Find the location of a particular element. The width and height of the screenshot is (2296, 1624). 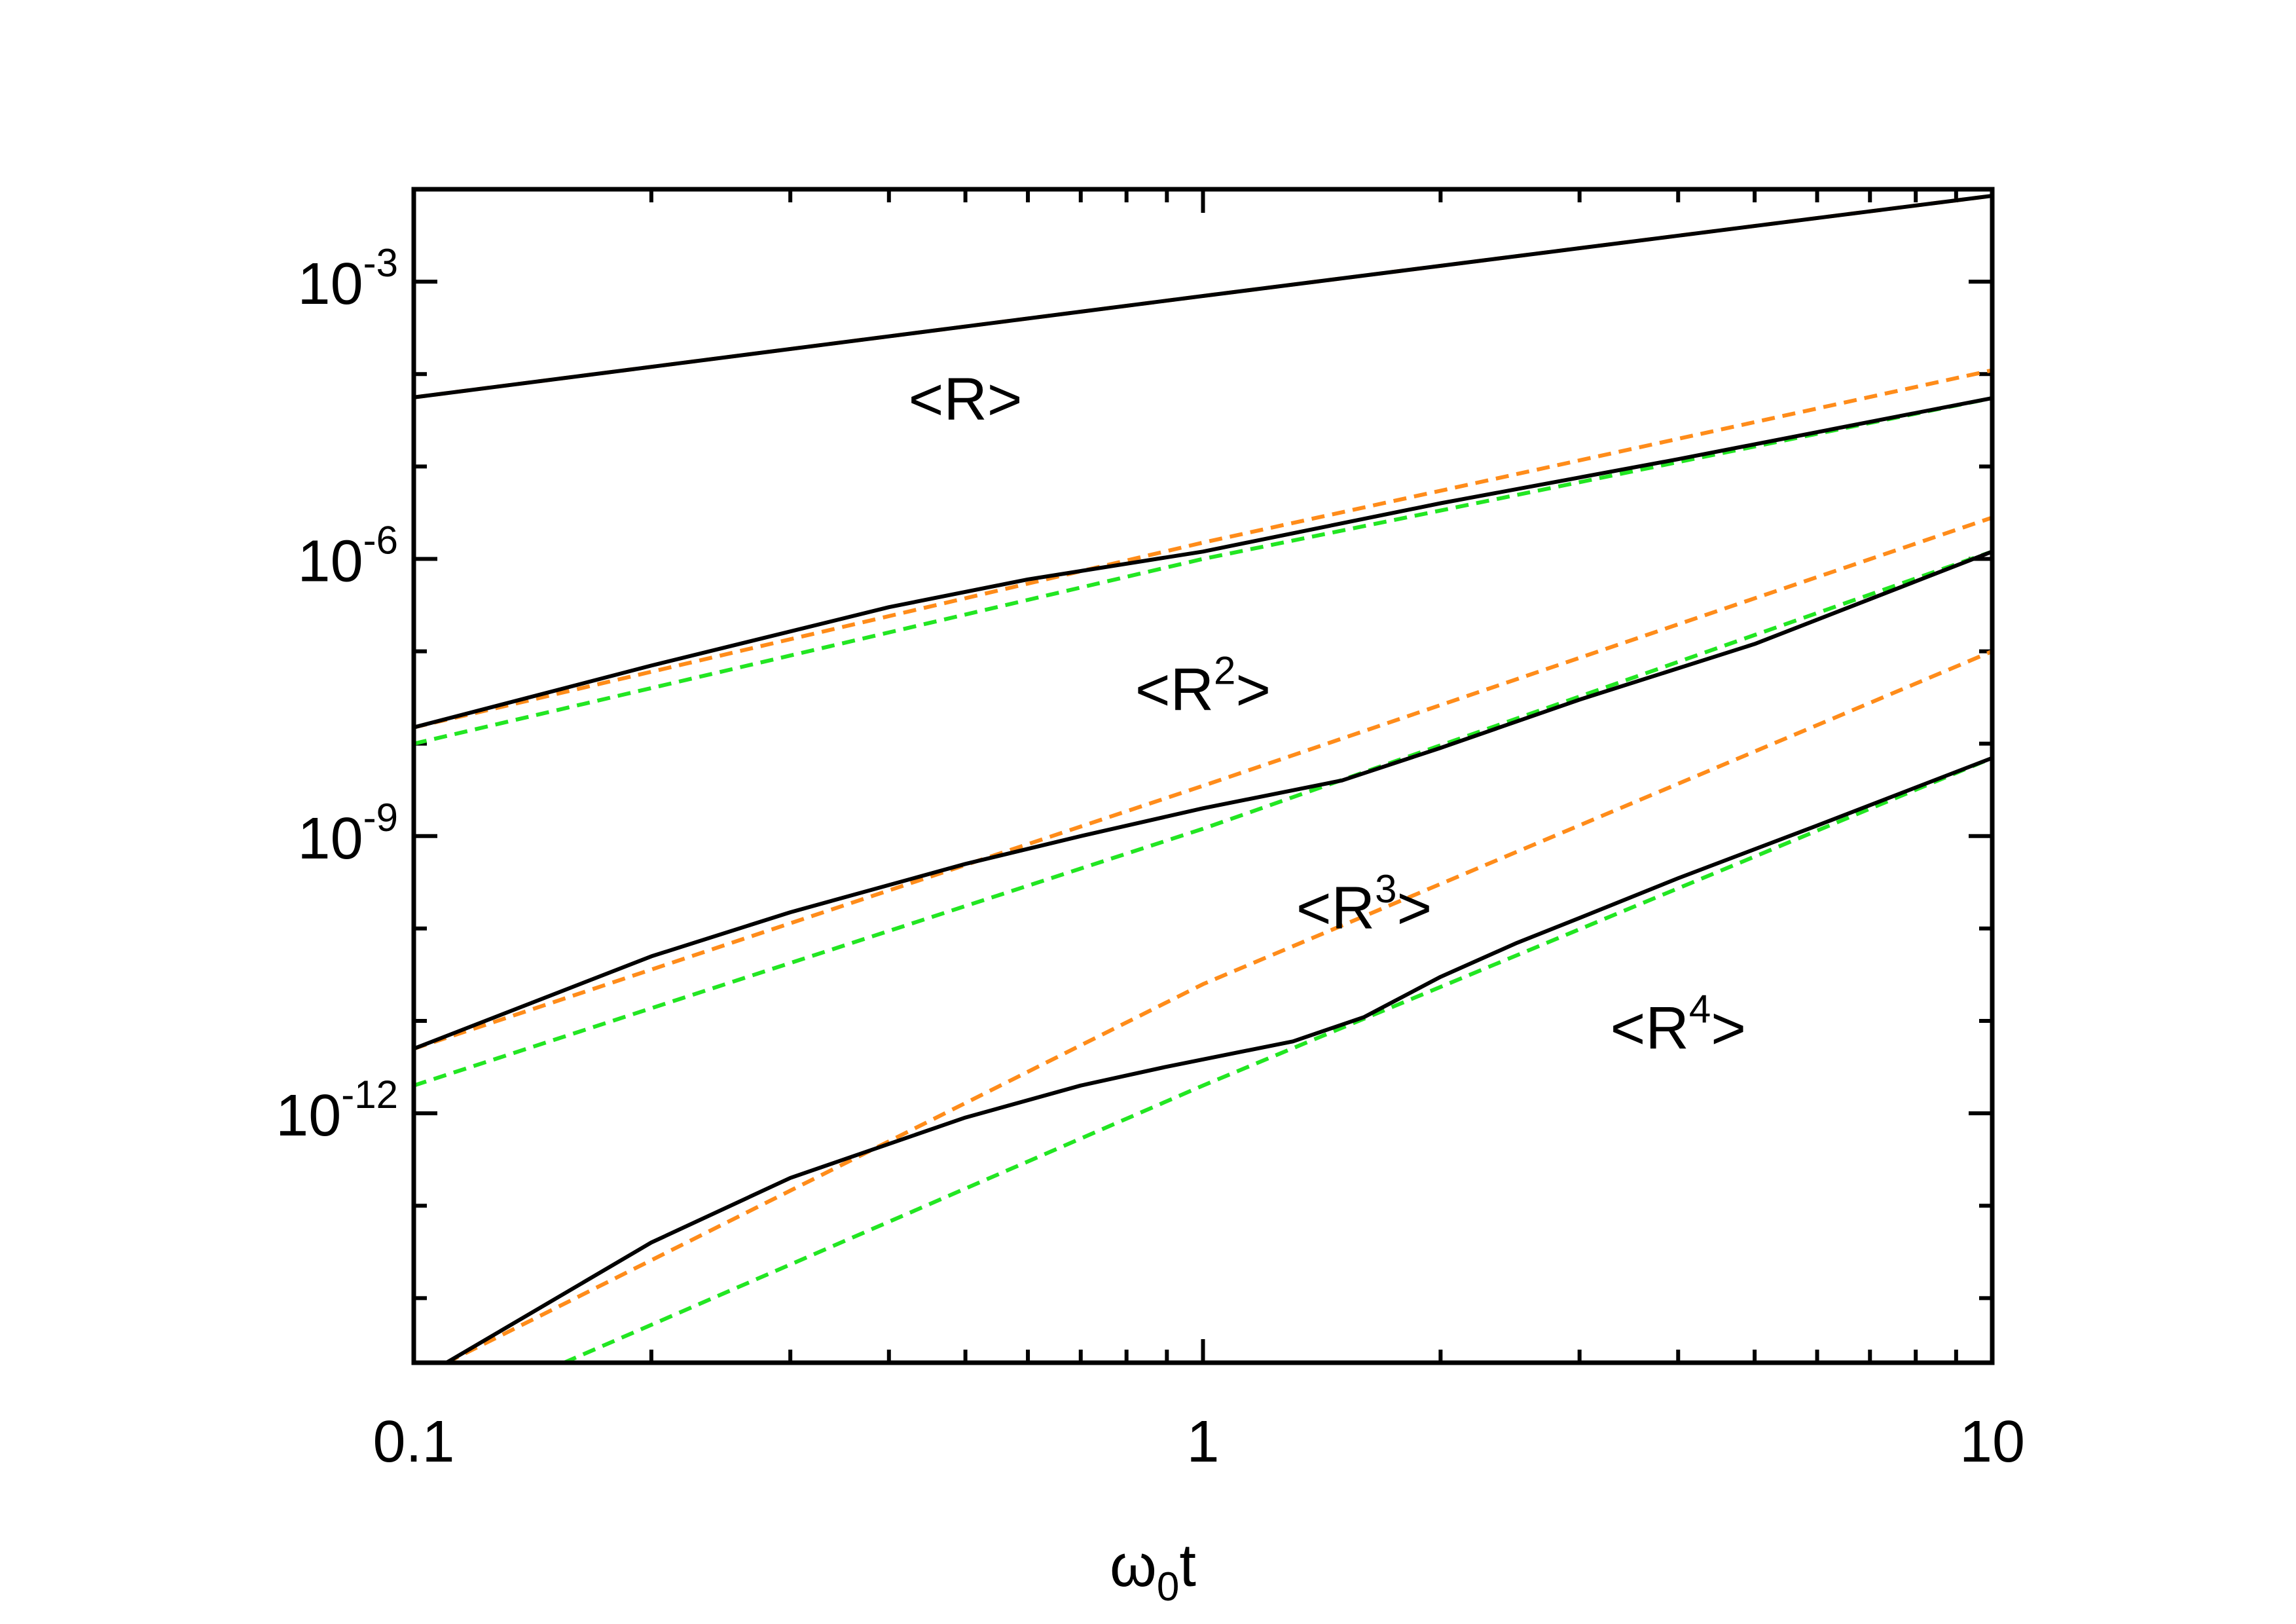

x-axis-title-tail: t is located at coordinates (1187, 1565).